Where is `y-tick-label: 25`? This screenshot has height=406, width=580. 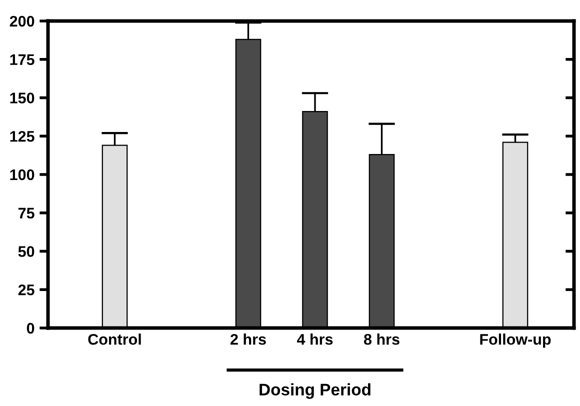
y-tick-label: 25 is located at coordinates (26, 290).